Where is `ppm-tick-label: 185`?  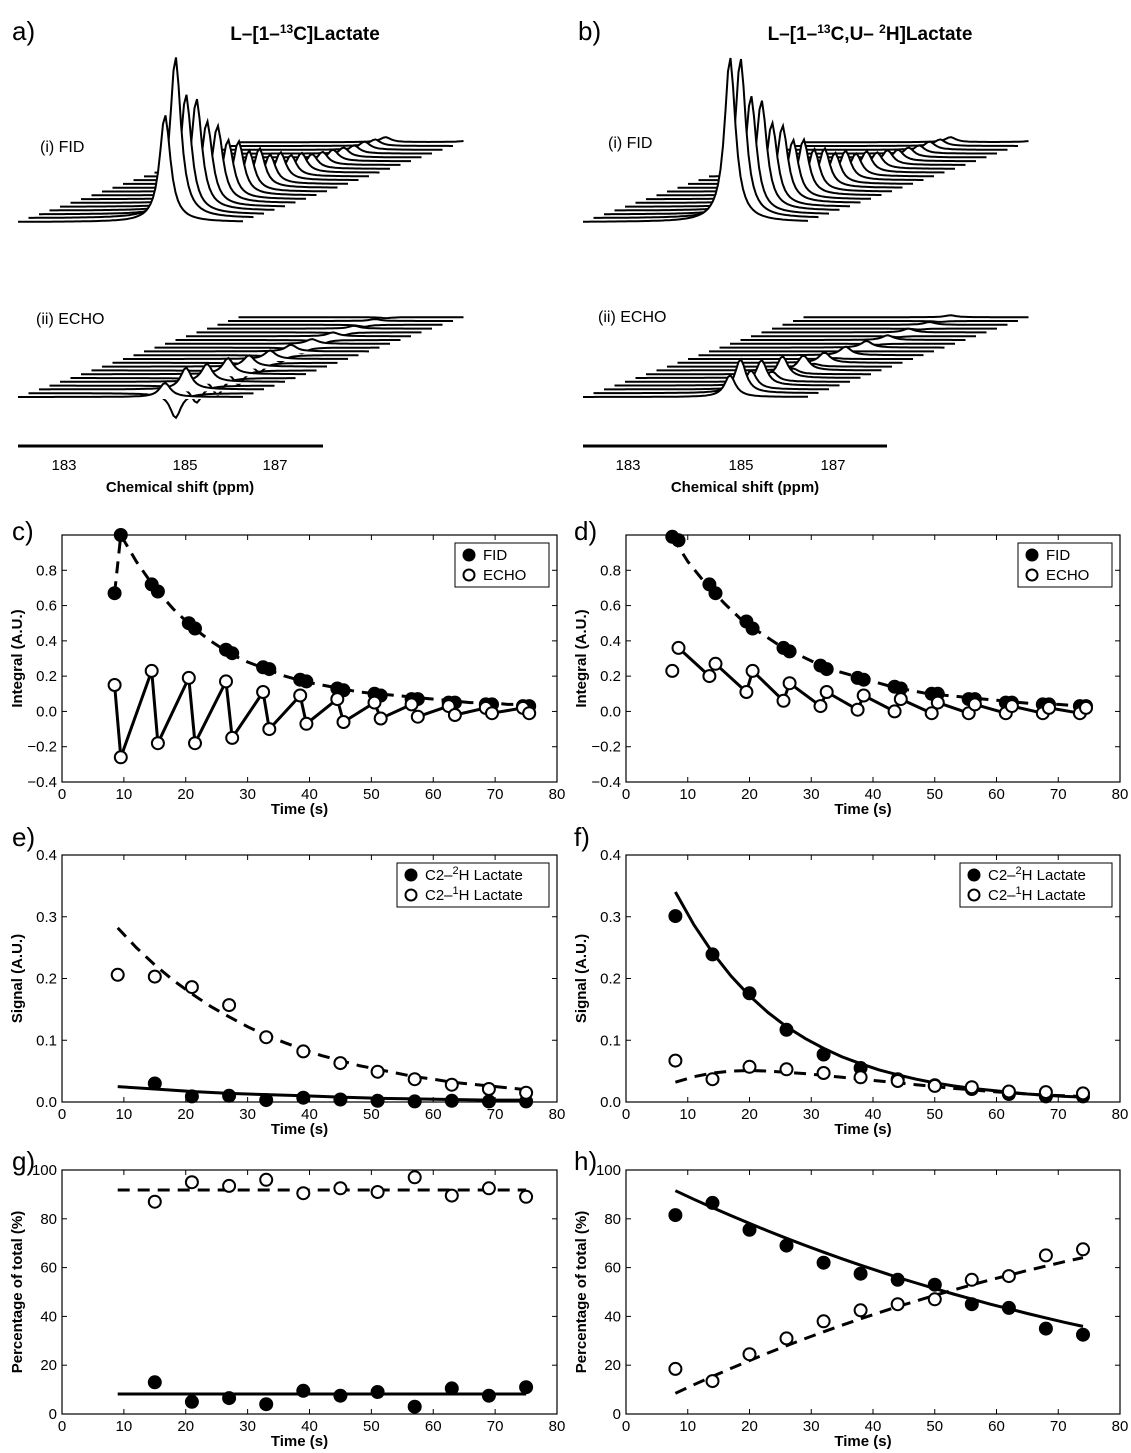
ppm-tick-label: 185 is located at coordinates (740, 465).